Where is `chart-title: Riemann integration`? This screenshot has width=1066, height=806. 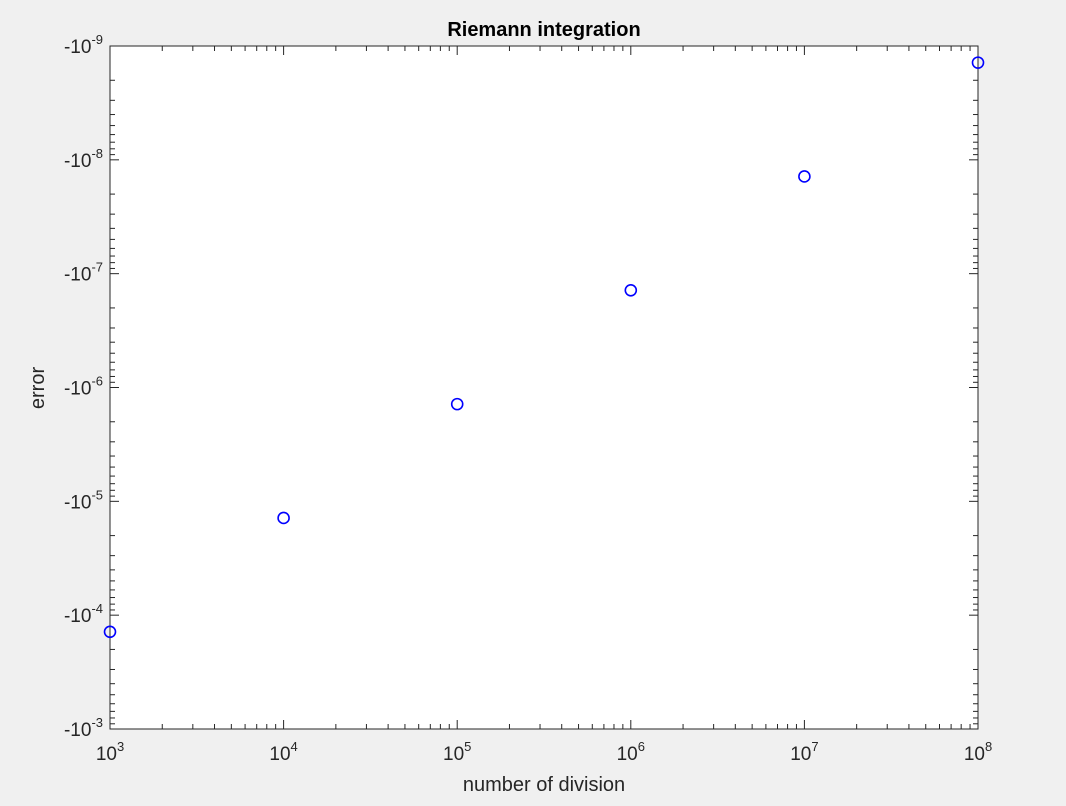
chart-title: Riemann integration is located at coordinates (543, 30).